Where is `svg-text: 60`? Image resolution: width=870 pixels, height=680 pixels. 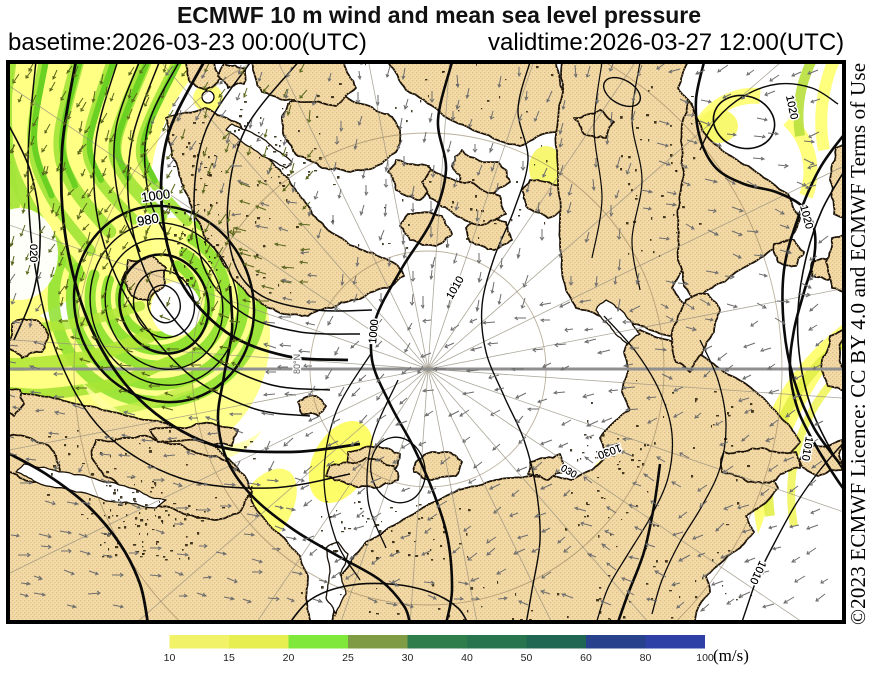
svg-text: 60 is located at coordinates (586, 658).